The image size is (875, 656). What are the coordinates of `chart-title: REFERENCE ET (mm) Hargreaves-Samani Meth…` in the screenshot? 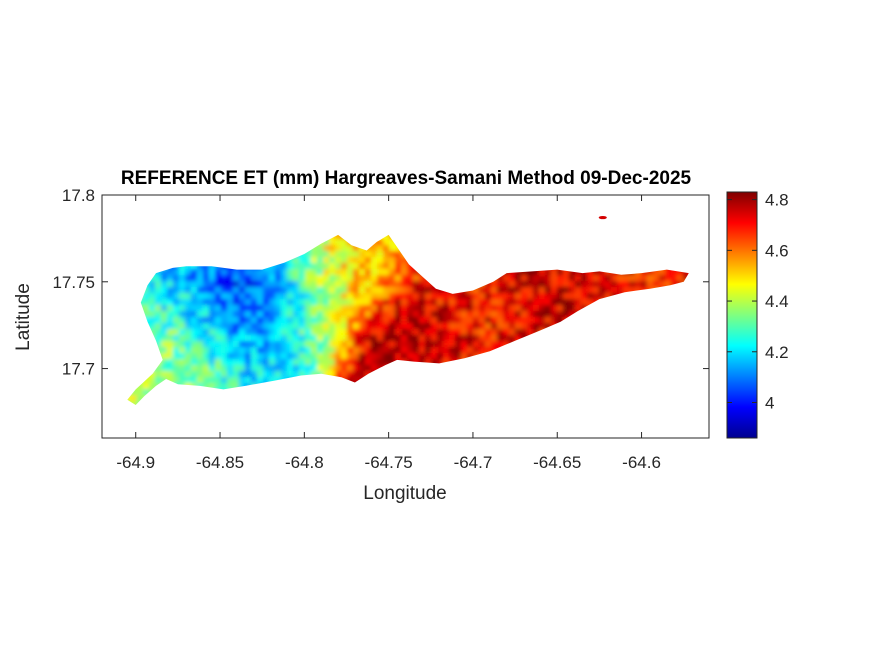 It's located at (406, 178).